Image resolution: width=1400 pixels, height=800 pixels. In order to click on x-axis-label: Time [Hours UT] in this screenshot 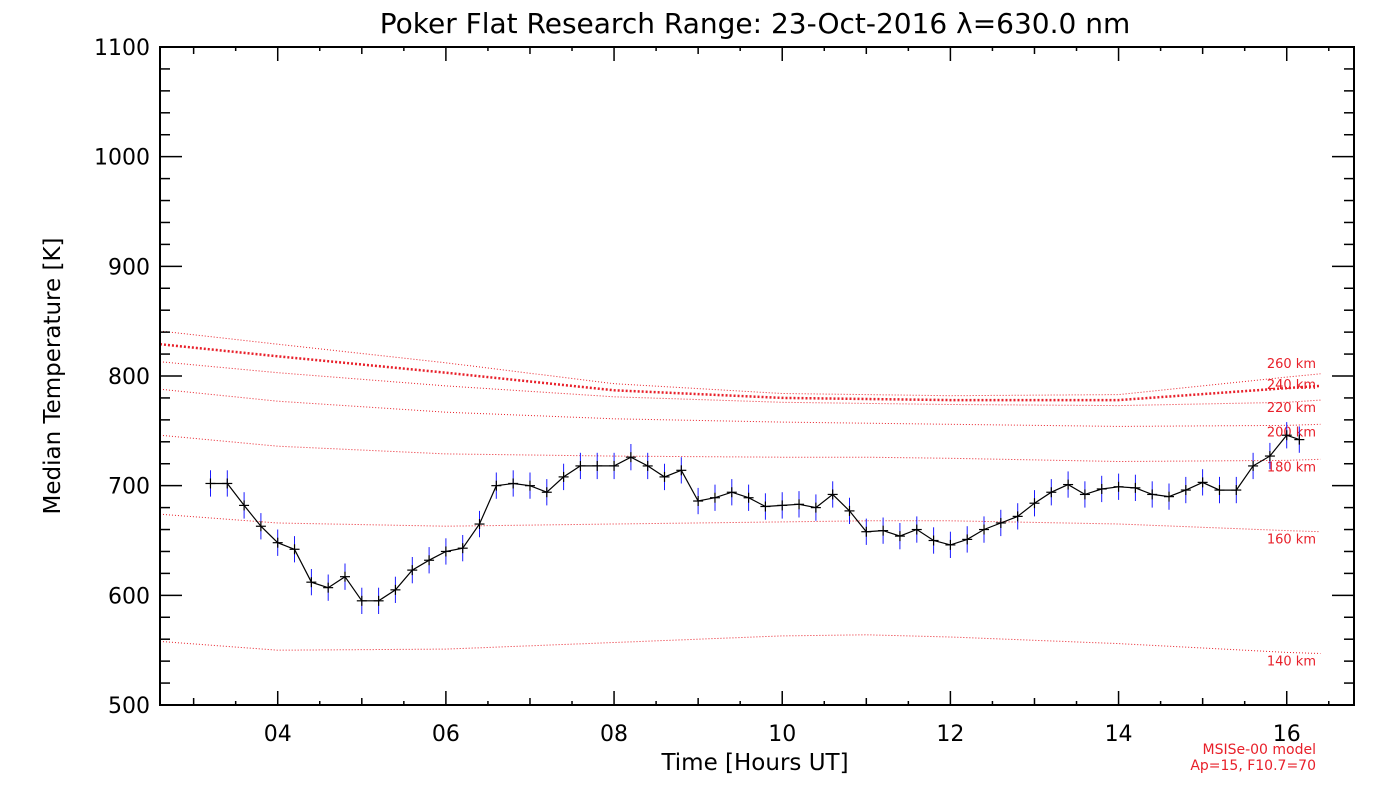, I will do `click(754, 763)`.